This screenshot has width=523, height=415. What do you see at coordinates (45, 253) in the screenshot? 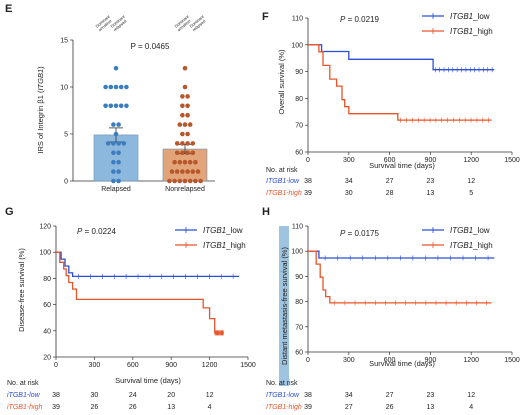
I see `km-y-tick-label: 100` at bounding box center [45, 253].